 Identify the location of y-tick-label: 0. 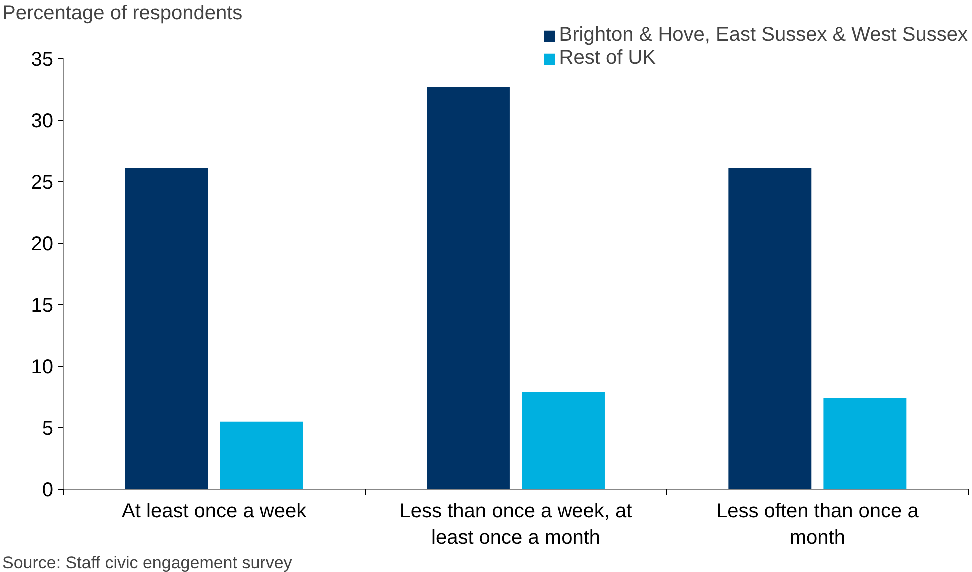
(48, 491).